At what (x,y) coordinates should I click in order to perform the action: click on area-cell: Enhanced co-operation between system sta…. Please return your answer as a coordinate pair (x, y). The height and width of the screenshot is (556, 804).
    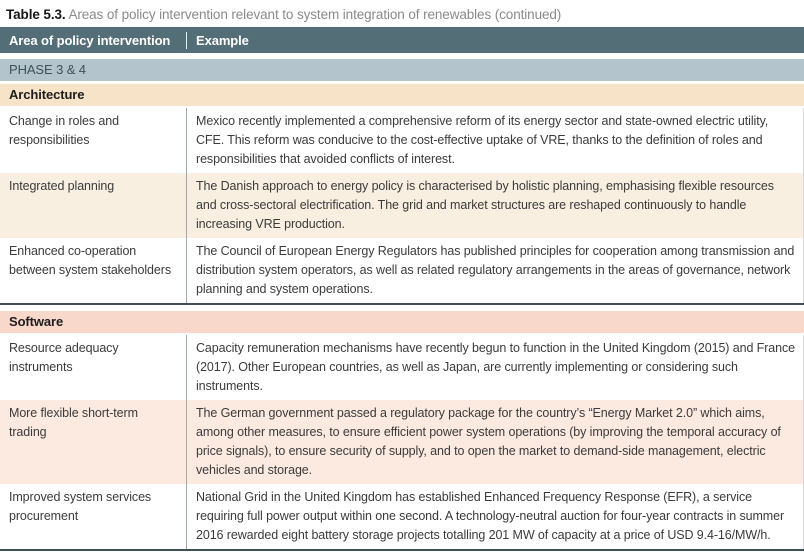
    Looking at the image, I should click on (93, 270).